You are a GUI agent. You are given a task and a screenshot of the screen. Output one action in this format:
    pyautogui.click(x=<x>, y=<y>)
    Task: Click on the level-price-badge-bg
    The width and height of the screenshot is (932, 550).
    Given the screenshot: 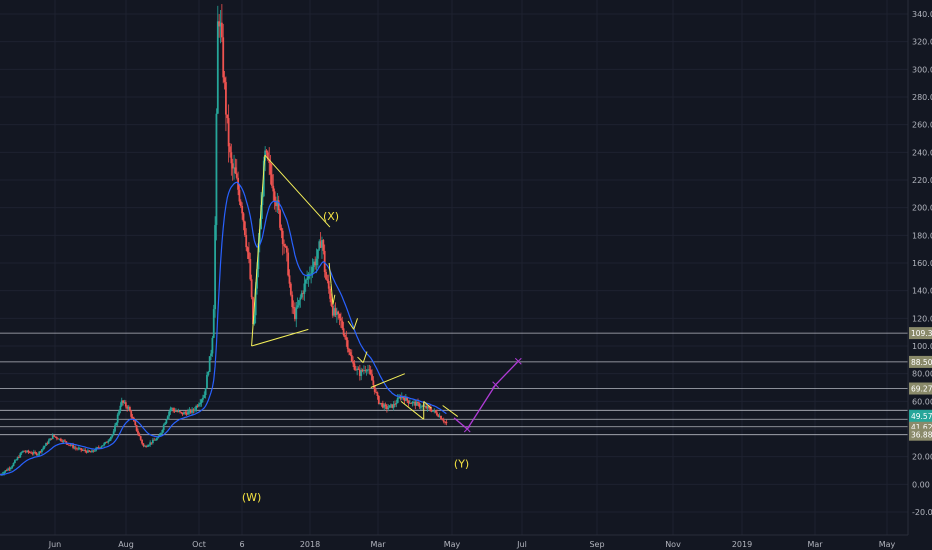 What is the action you would take?
    pyautogui.click(x=920, y=434)
    